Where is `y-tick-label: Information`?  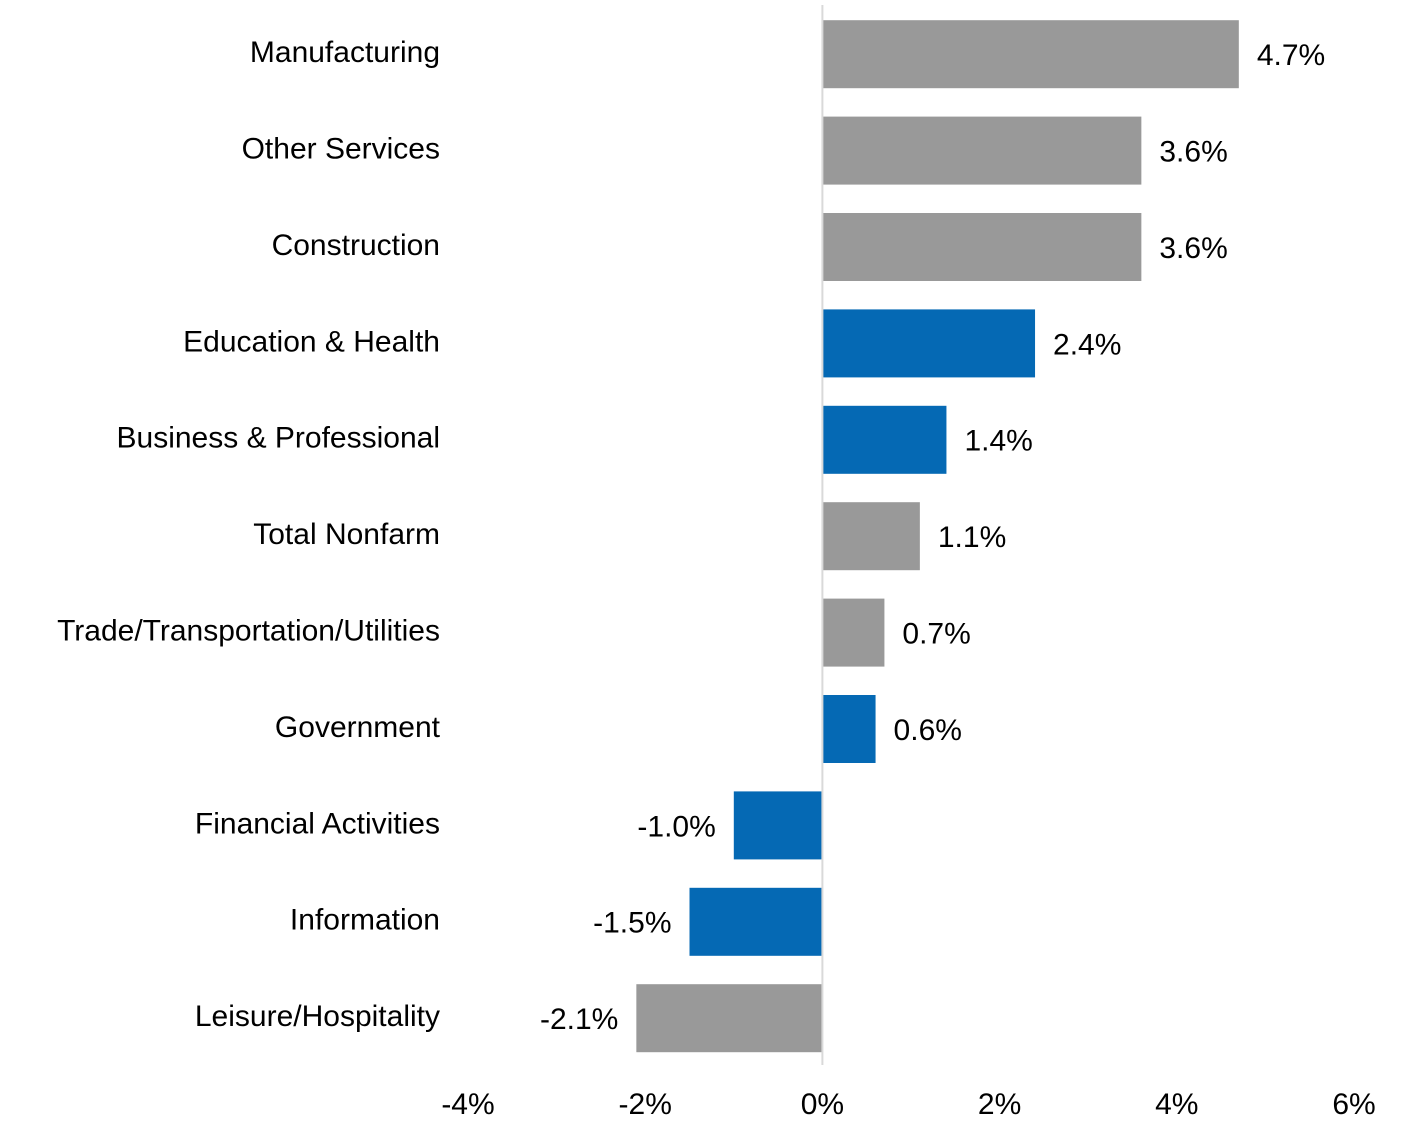 y-tick-label: Information is located at coordinates (365, 920).